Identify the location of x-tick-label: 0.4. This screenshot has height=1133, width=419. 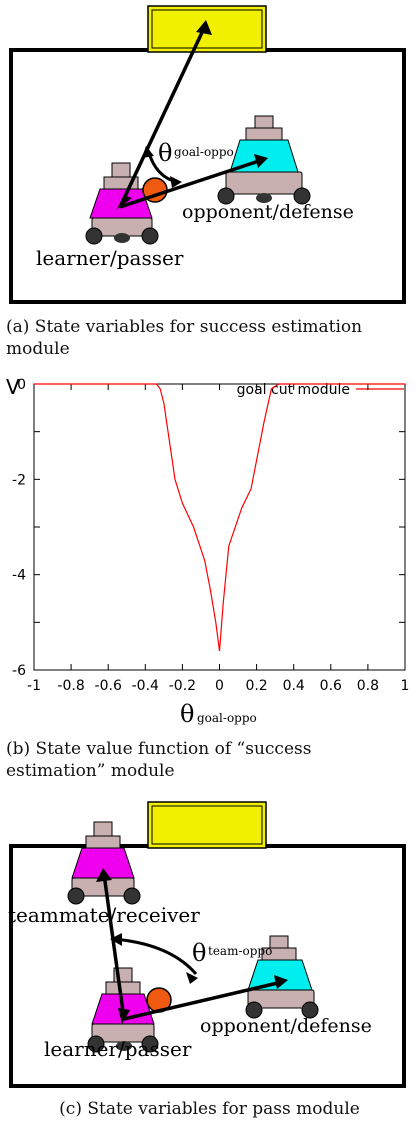
(294, 686).